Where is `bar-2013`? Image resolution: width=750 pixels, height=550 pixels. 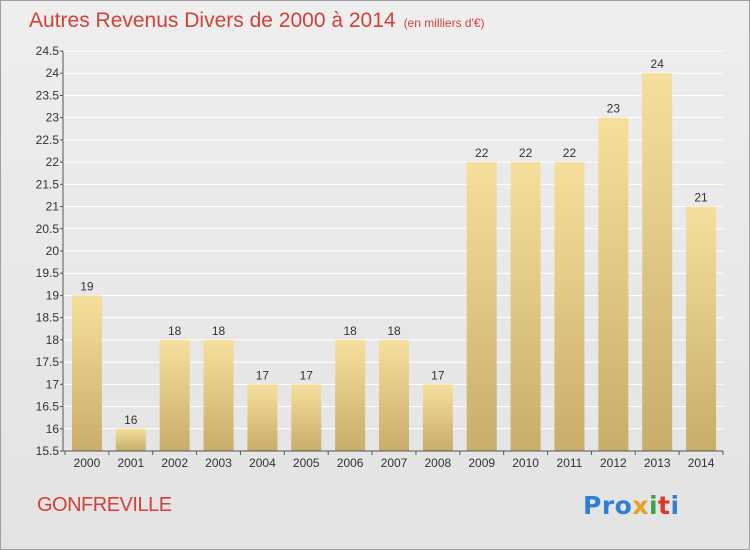
bar-2013 is located at coordinates (657, 262).